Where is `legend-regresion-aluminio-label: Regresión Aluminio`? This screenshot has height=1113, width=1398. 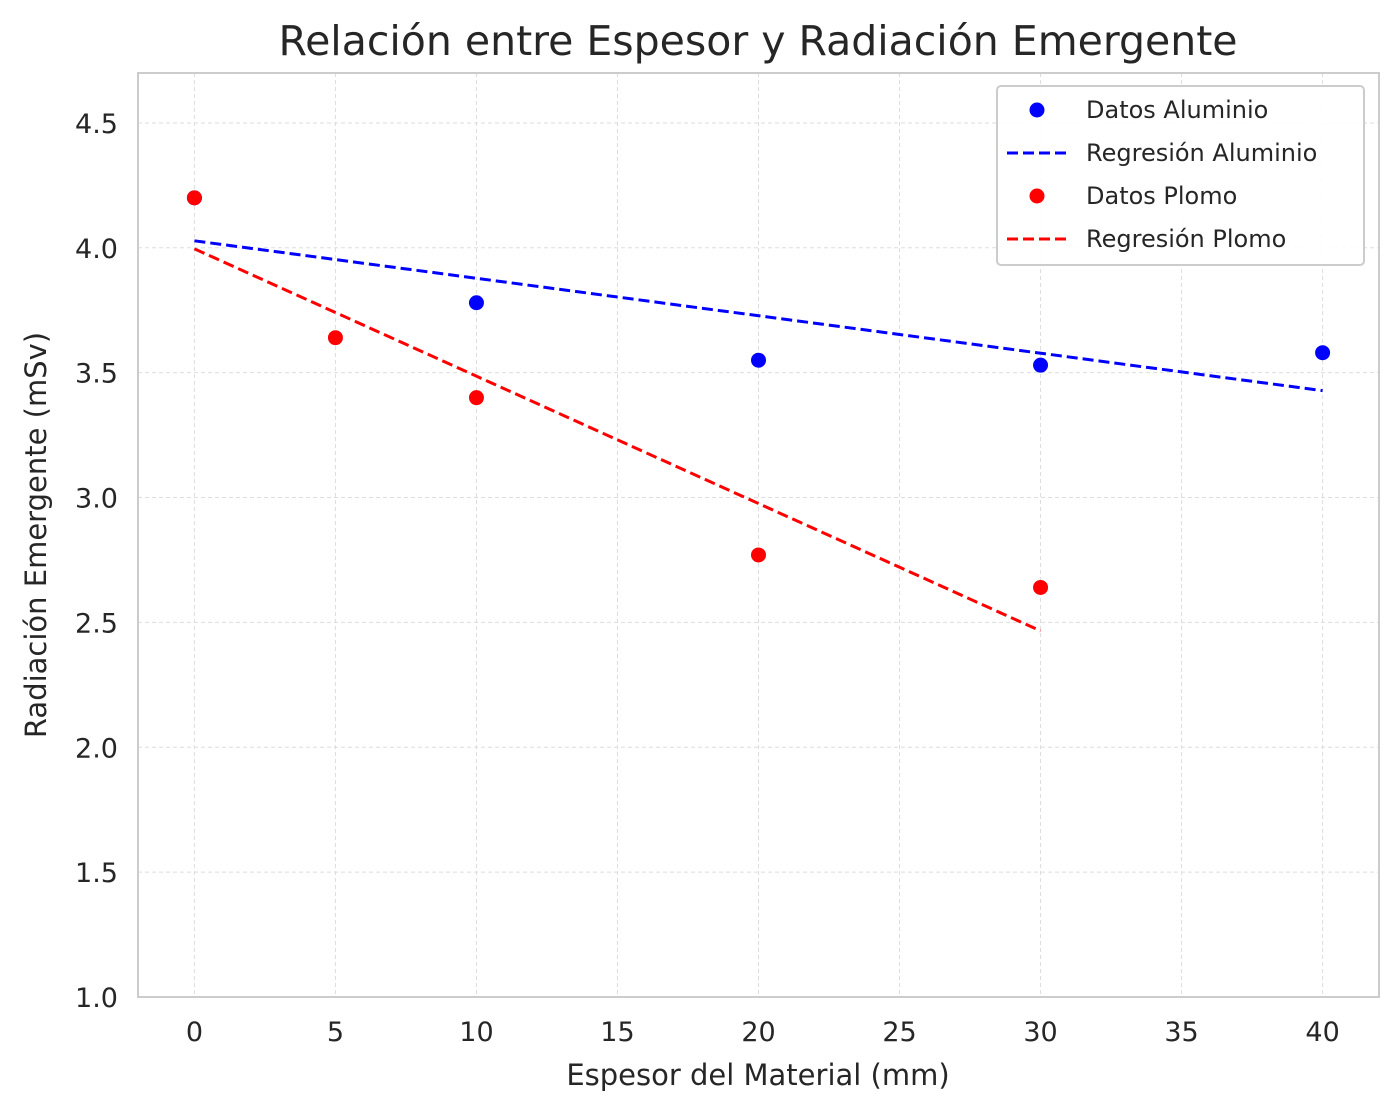 legend-regresion-aluminio-label: Regresión Aluminio is located at coordinates (1201, 153).